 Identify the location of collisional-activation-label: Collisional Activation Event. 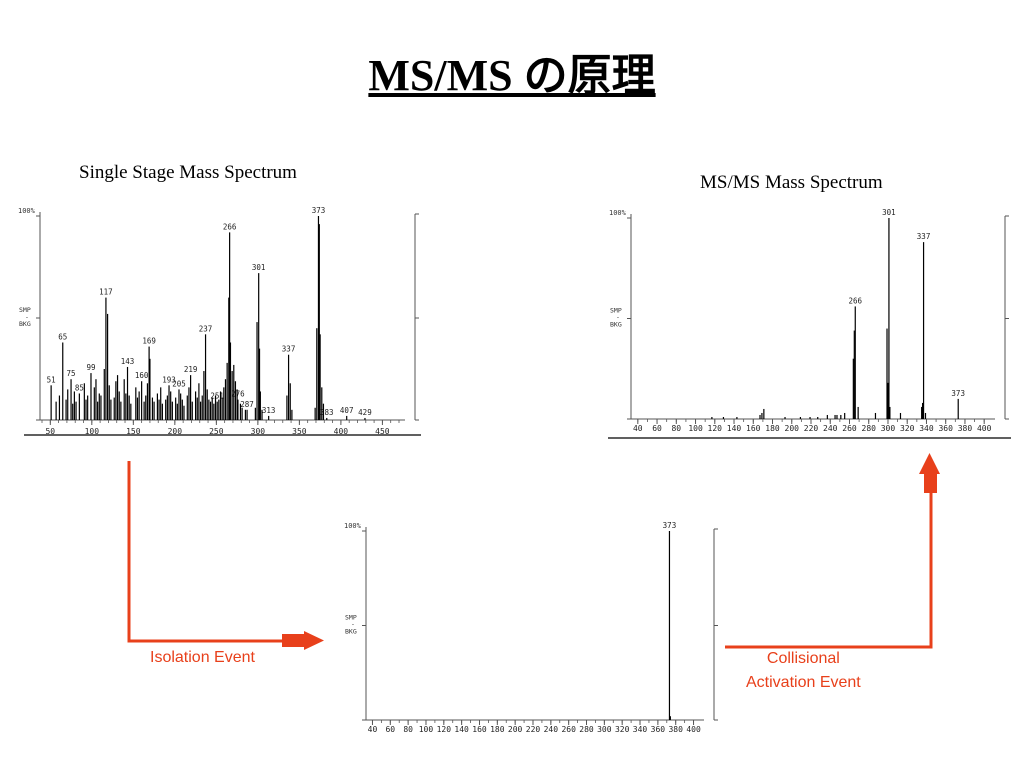
(803, 671).